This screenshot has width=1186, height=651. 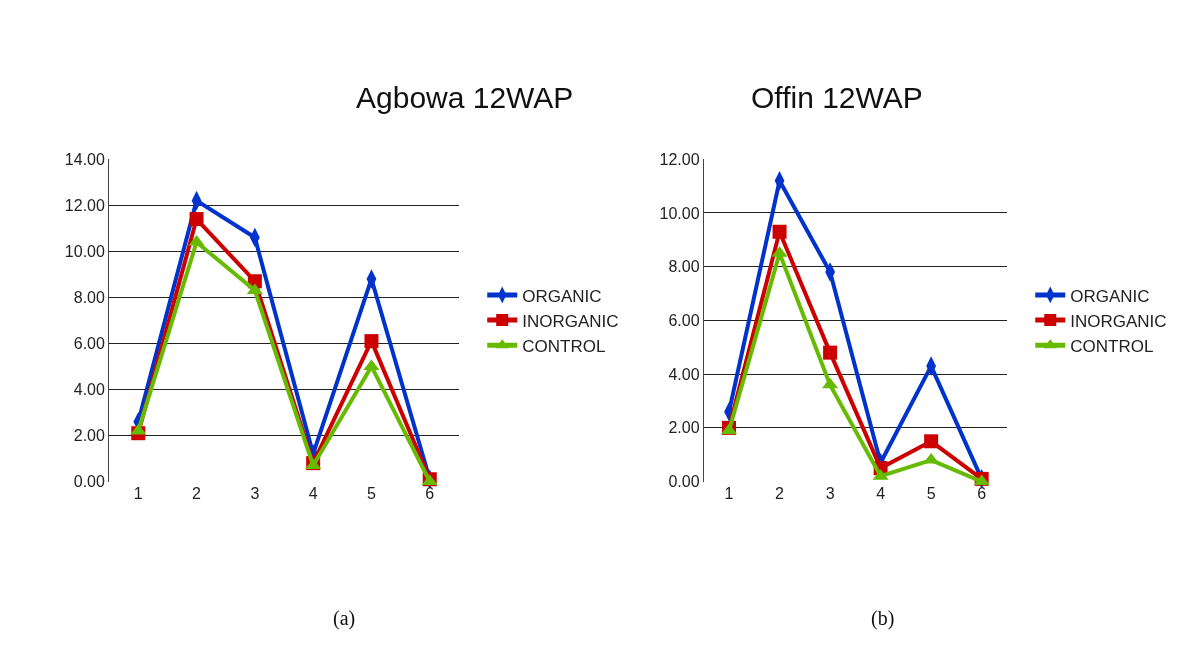 What do you see at coordinates (84, 159) in the screenshot?
I see `y-tick-label: 14.00` at bounding box center [84, 159].